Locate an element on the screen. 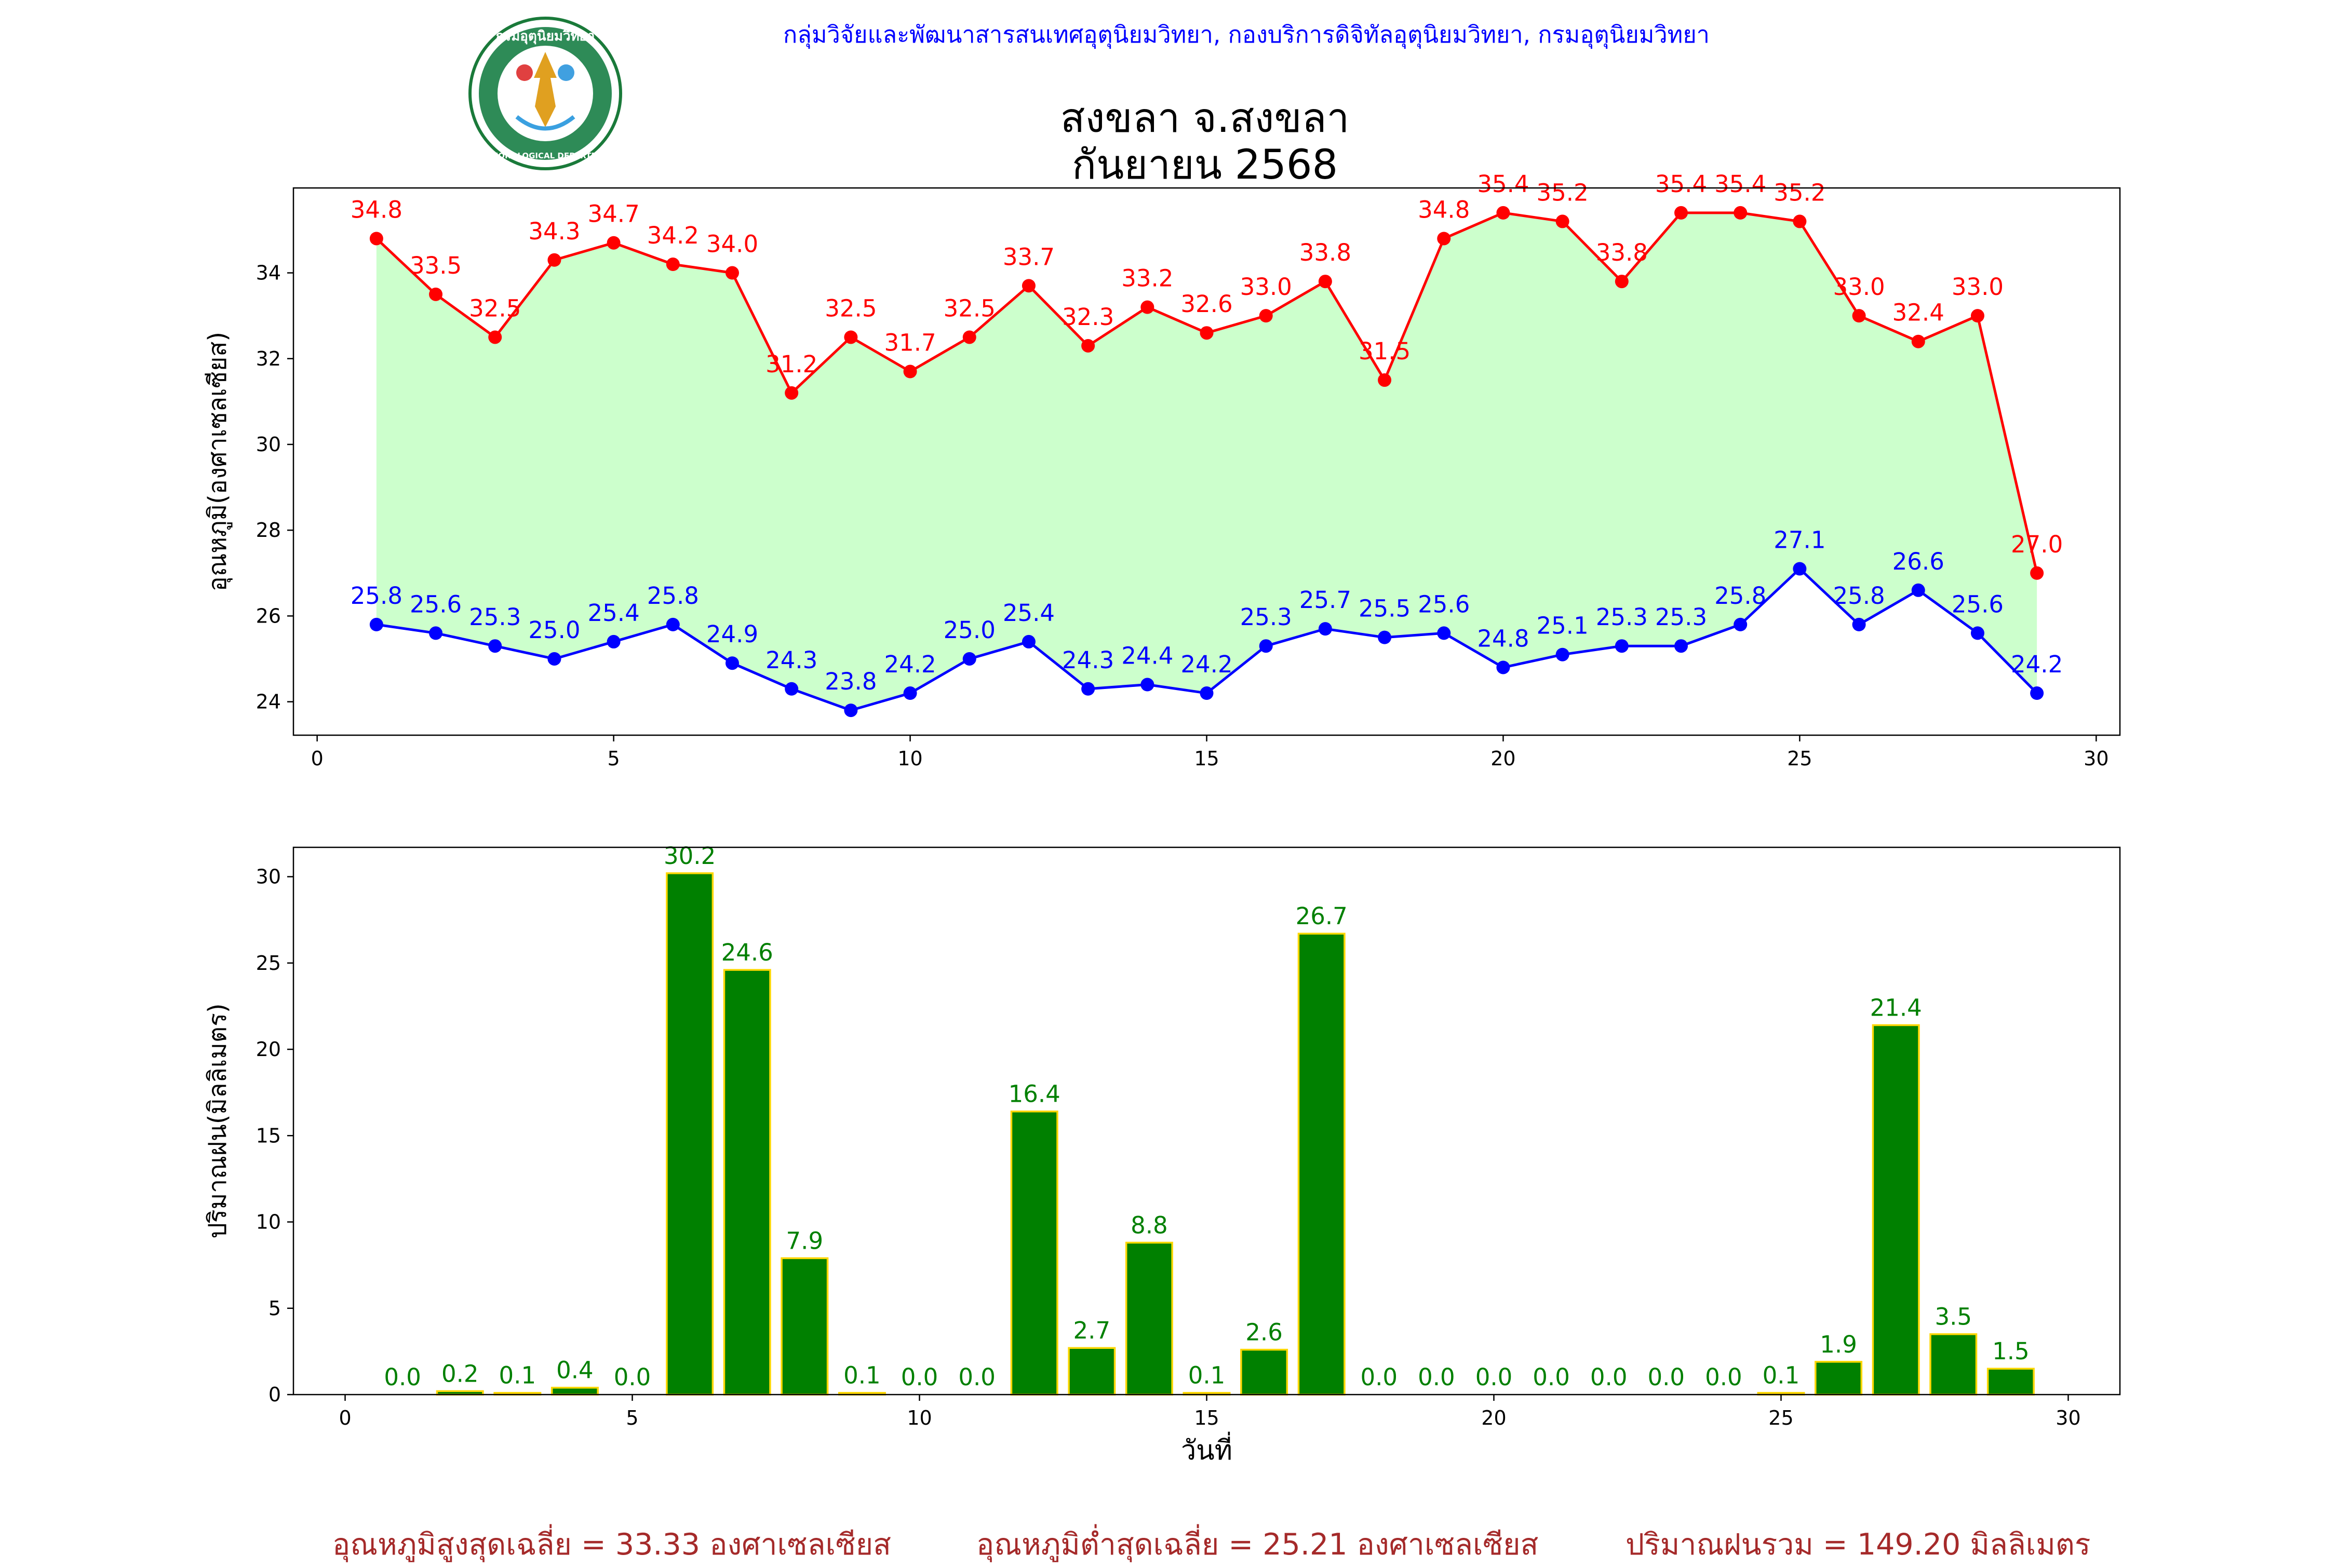 The image size is (2337, 1568). x-tick-label: 0 is located at coordinates (345, 1418).